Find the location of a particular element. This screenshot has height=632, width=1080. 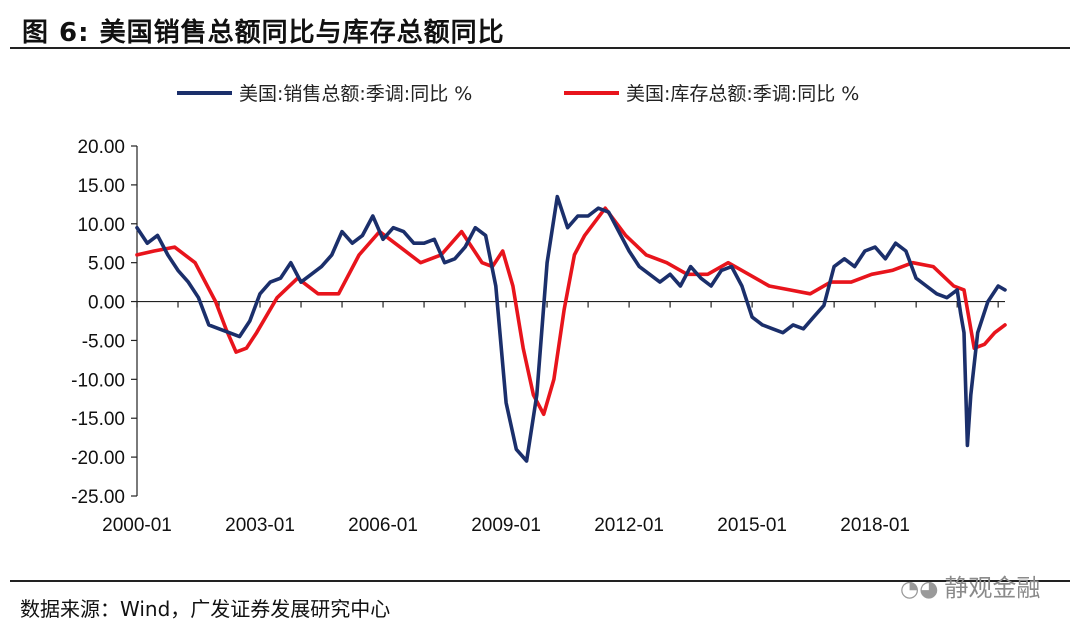

y-tick-label: 20.00 is located at coordinates (101, 147).